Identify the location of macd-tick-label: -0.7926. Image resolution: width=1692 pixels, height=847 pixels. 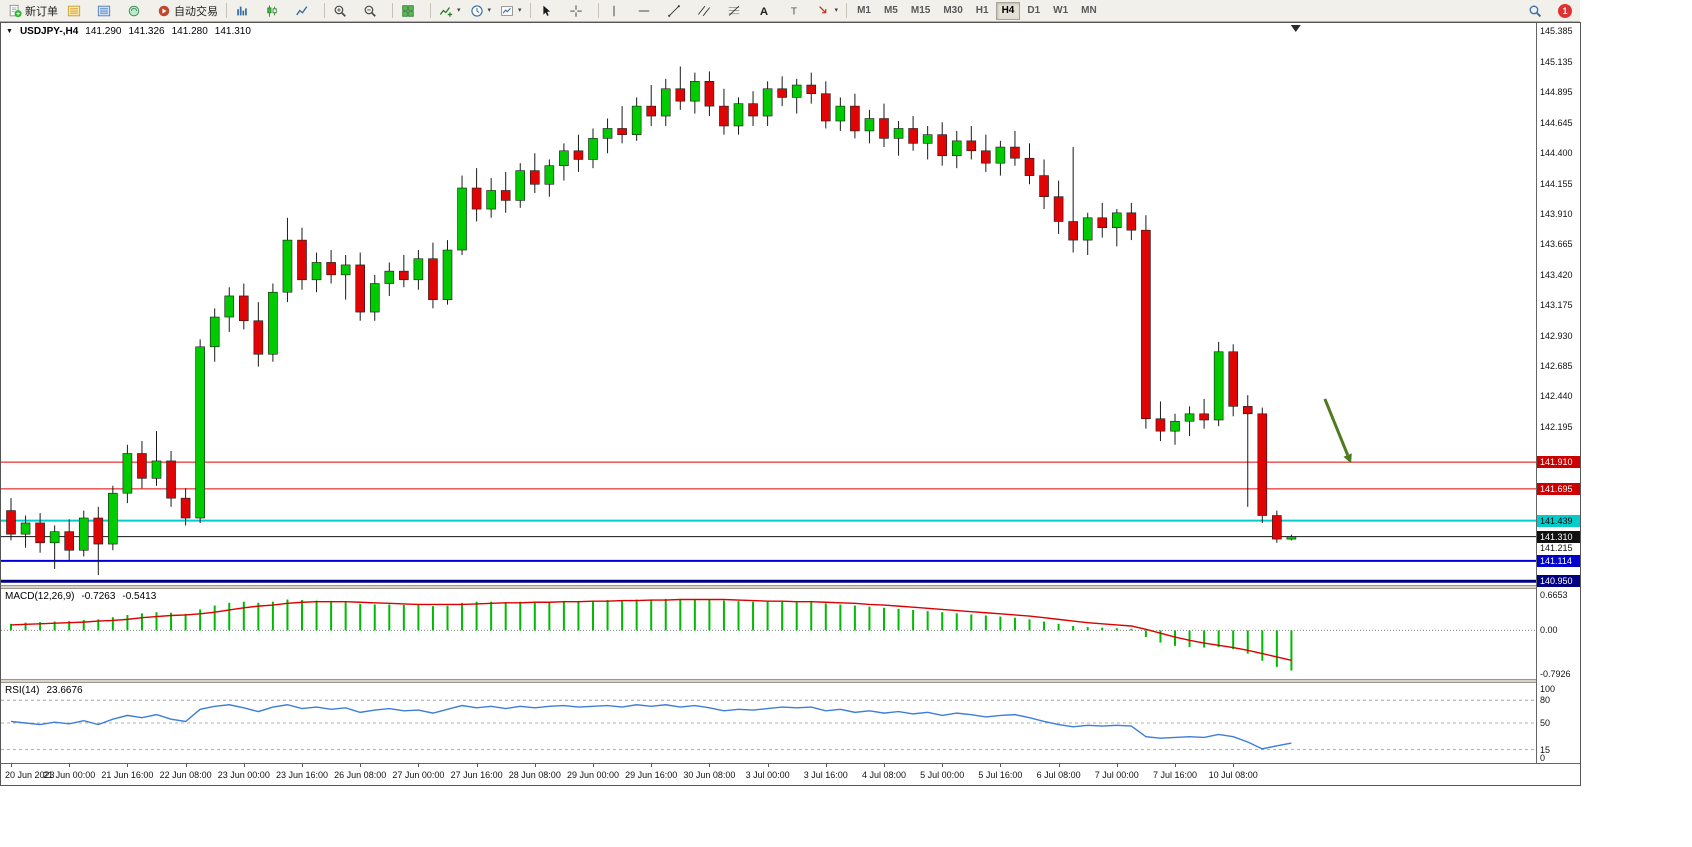
(1555, 674).